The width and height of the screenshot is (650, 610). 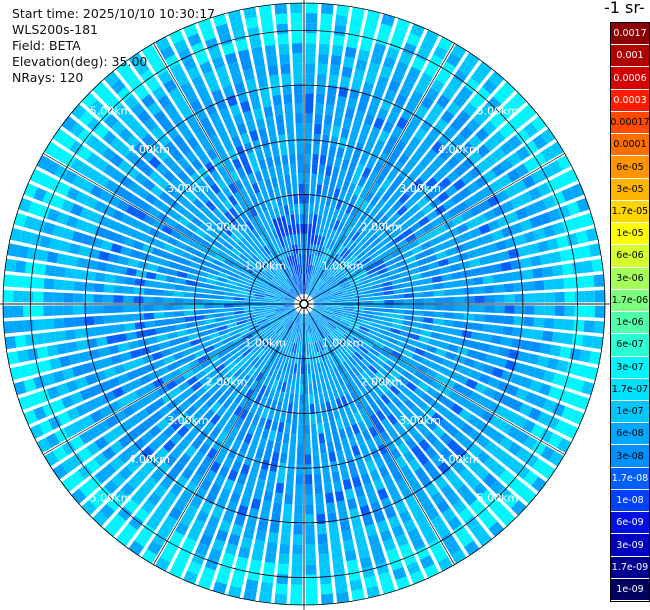 I want to click on colorbar-level: 0.001, so click(x=630, y=56).